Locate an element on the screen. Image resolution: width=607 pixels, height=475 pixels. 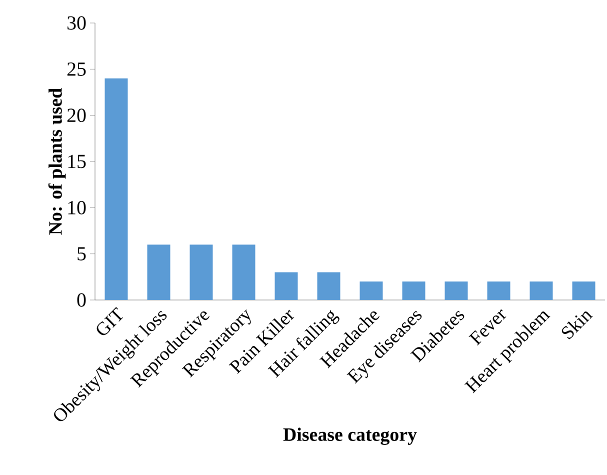
y-tick-label: 20 is located at coordinates (76, 115).